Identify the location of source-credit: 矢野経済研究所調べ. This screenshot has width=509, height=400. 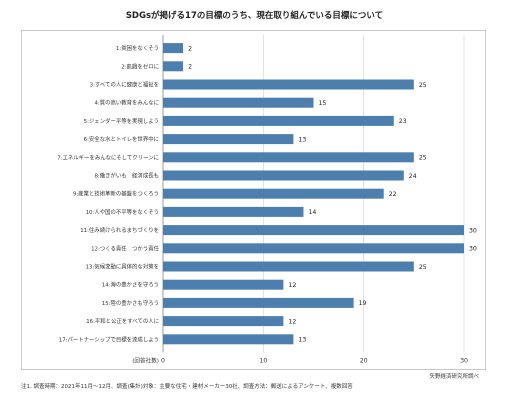
(454, 377).